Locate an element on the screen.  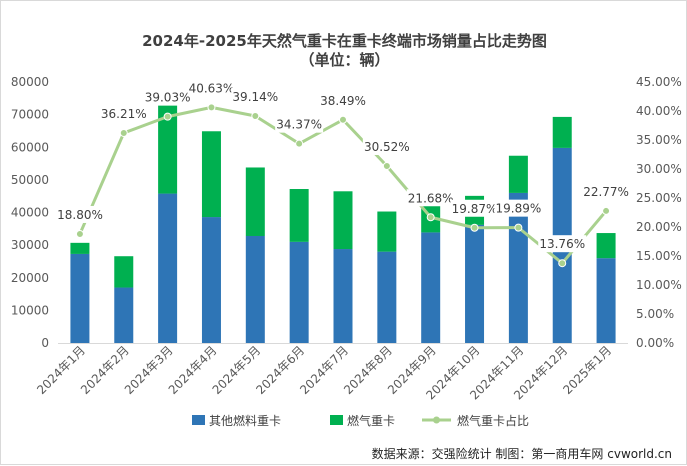
share-data-label: 30.52% is located at coordinates (387, 147).